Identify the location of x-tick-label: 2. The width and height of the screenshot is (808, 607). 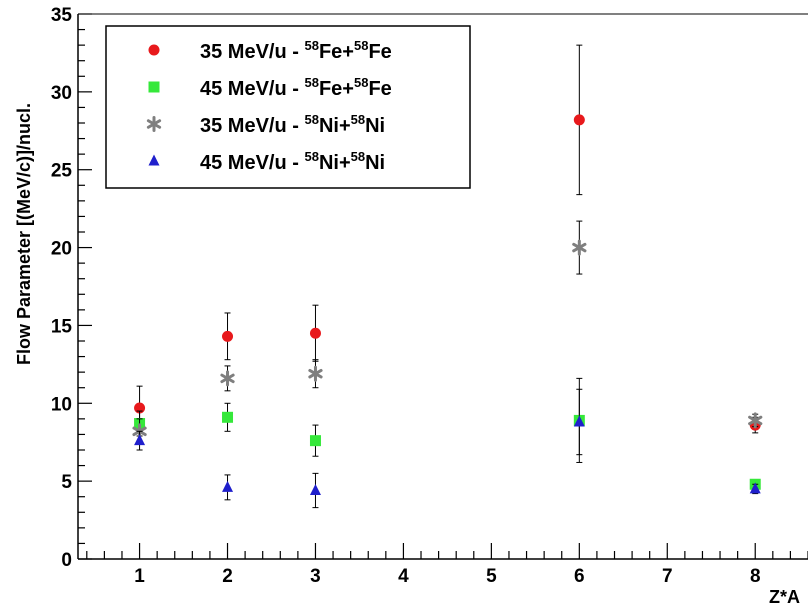
(227, 576).